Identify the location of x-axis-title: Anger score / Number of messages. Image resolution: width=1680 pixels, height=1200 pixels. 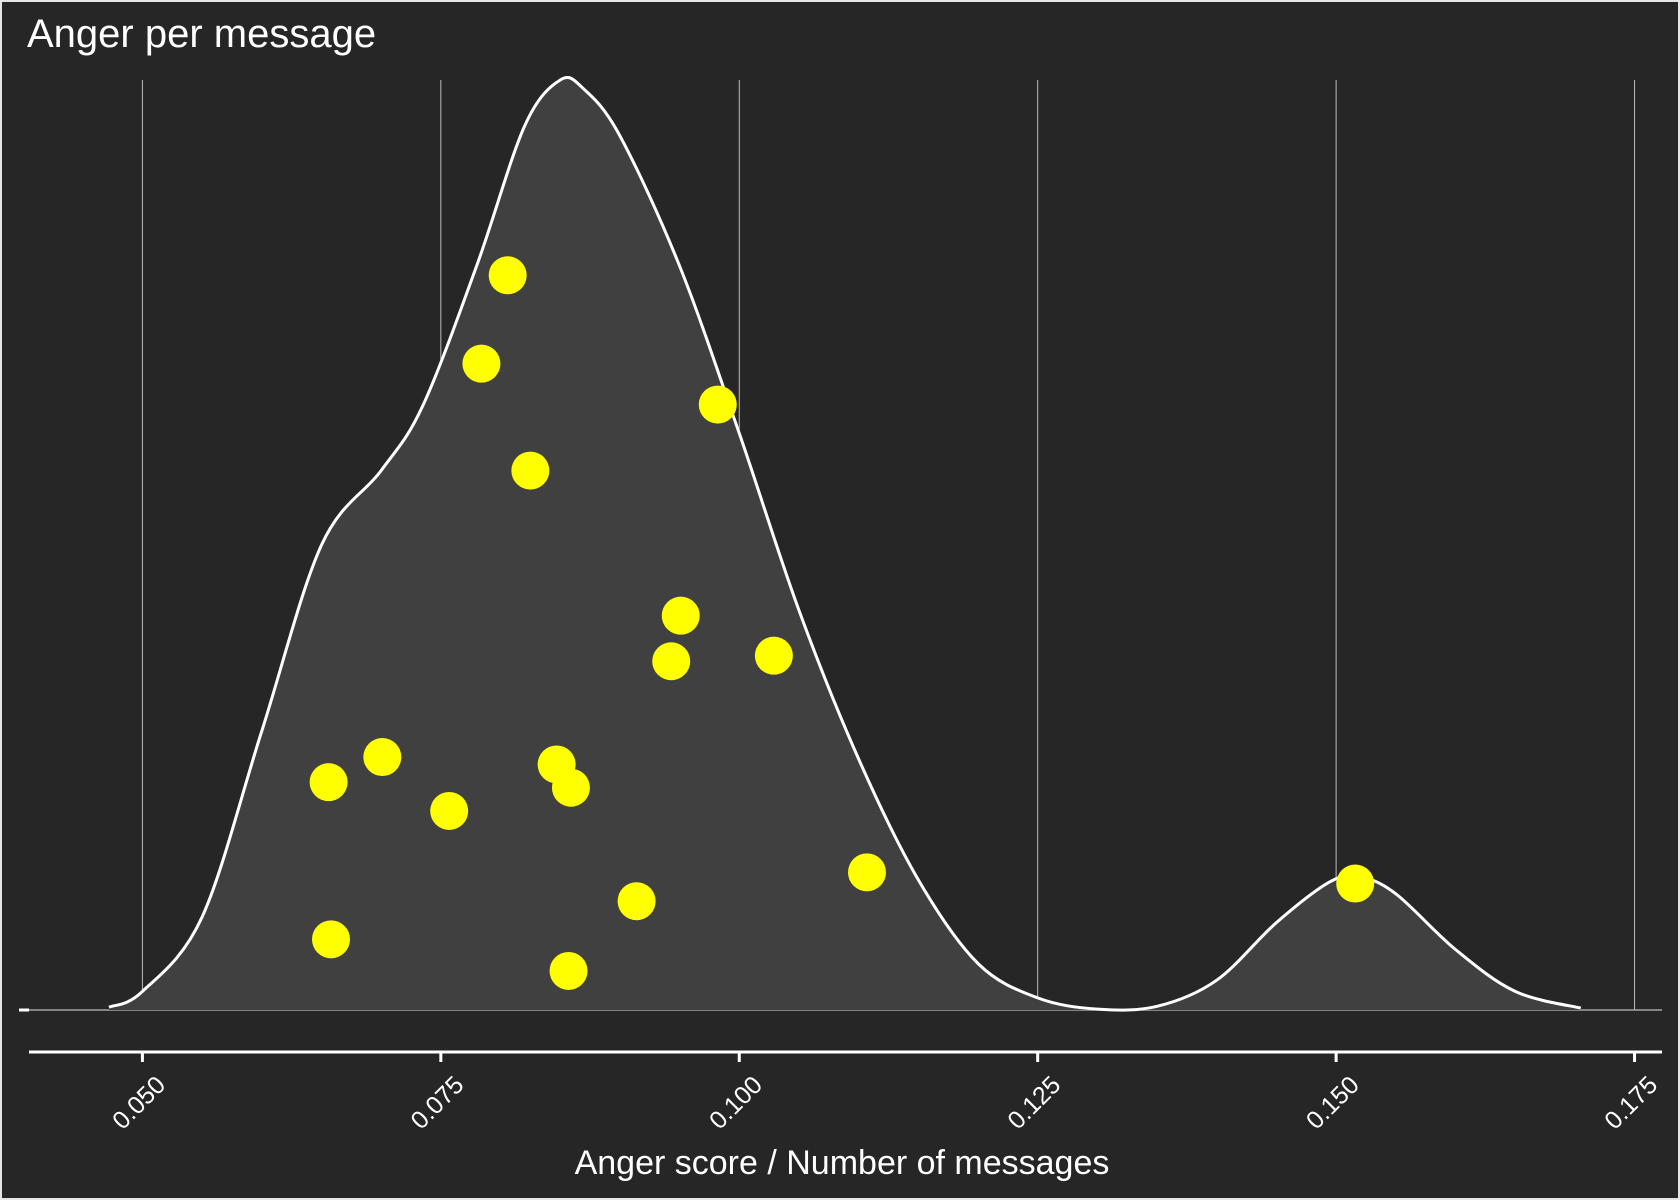
(842, 1163).